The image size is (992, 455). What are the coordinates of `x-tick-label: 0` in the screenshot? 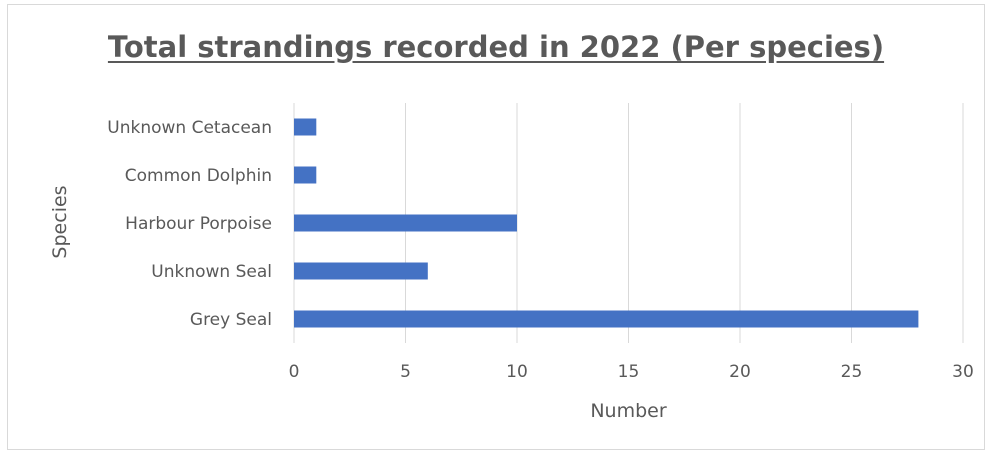 It's located at (294, 372).